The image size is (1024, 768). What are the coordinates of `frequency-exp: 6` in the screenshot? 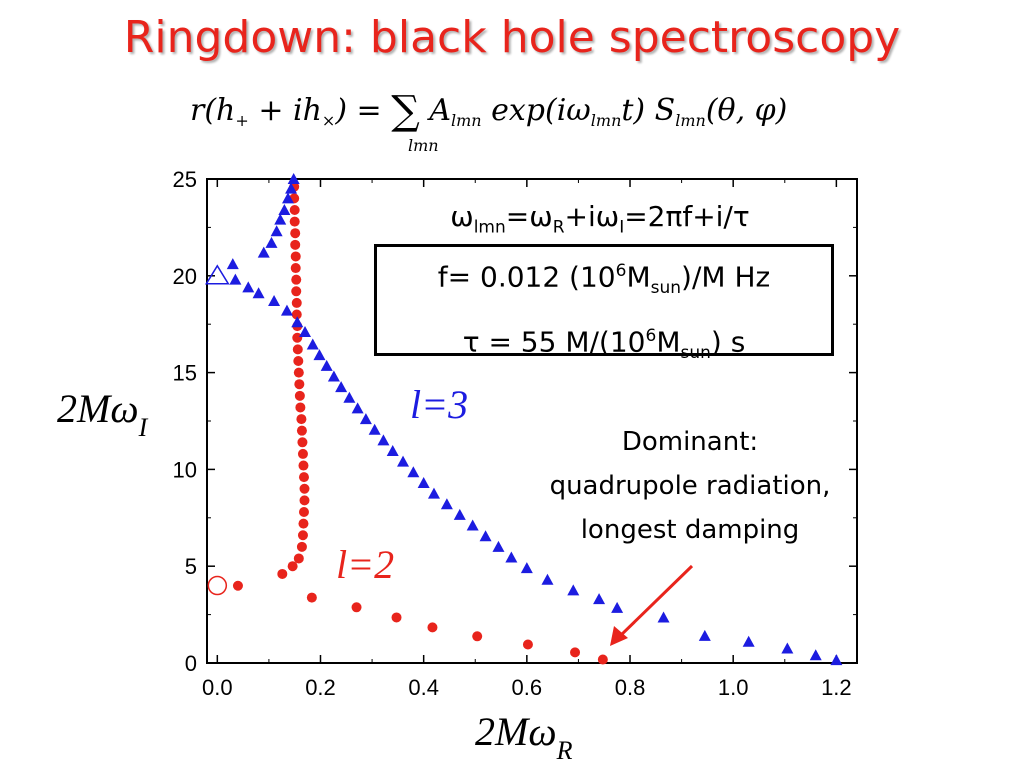 It's located at (621, 271).